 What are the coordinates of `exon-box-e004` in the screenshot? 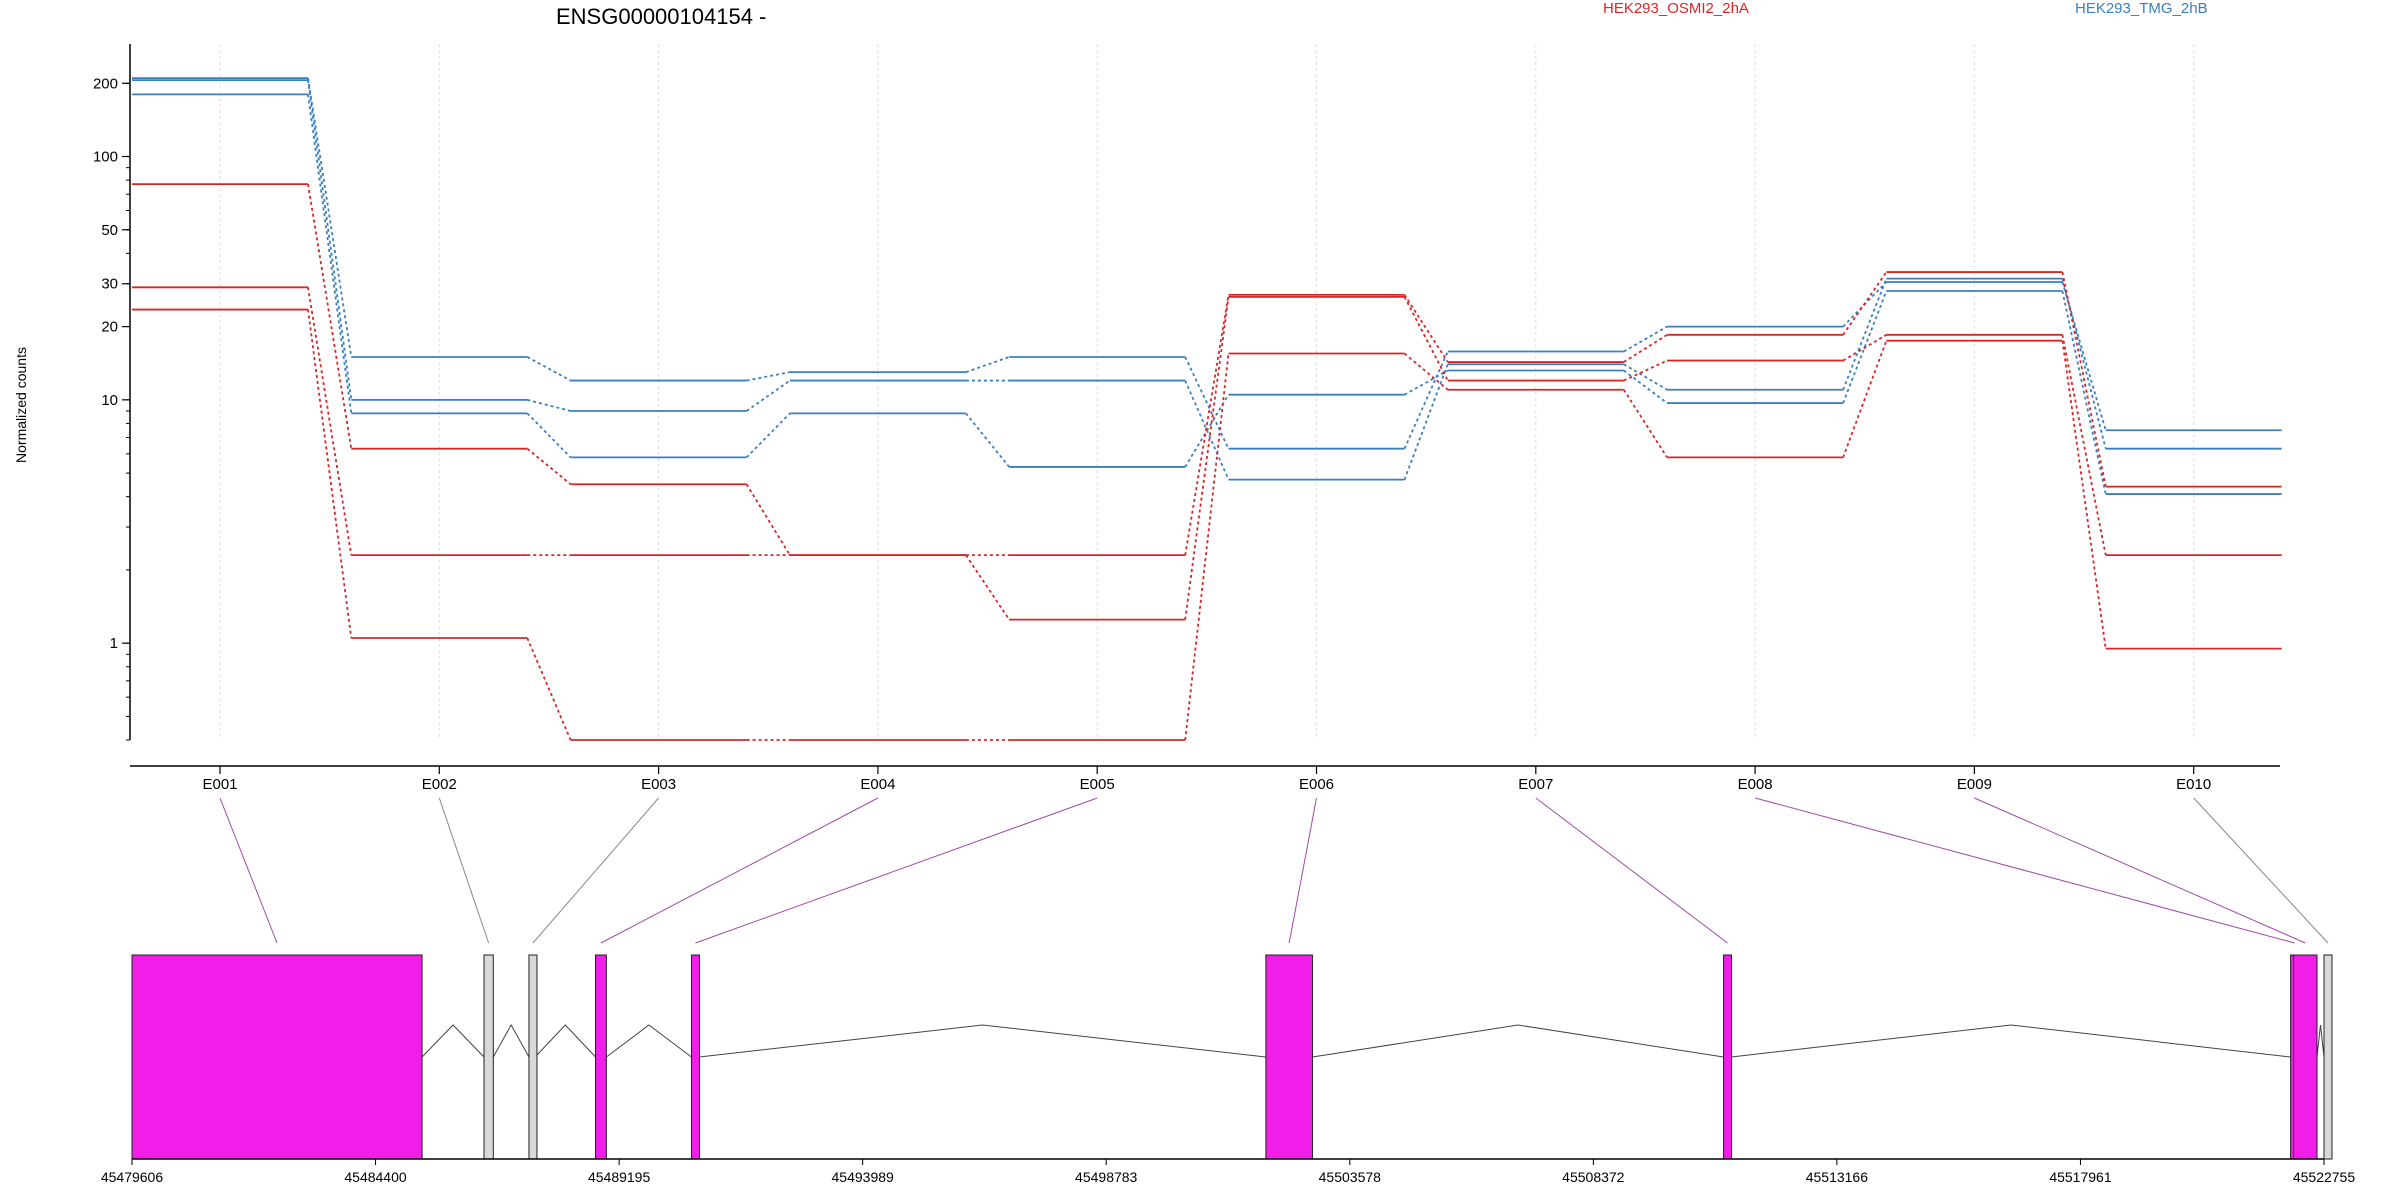 It's located at (601, 1057).